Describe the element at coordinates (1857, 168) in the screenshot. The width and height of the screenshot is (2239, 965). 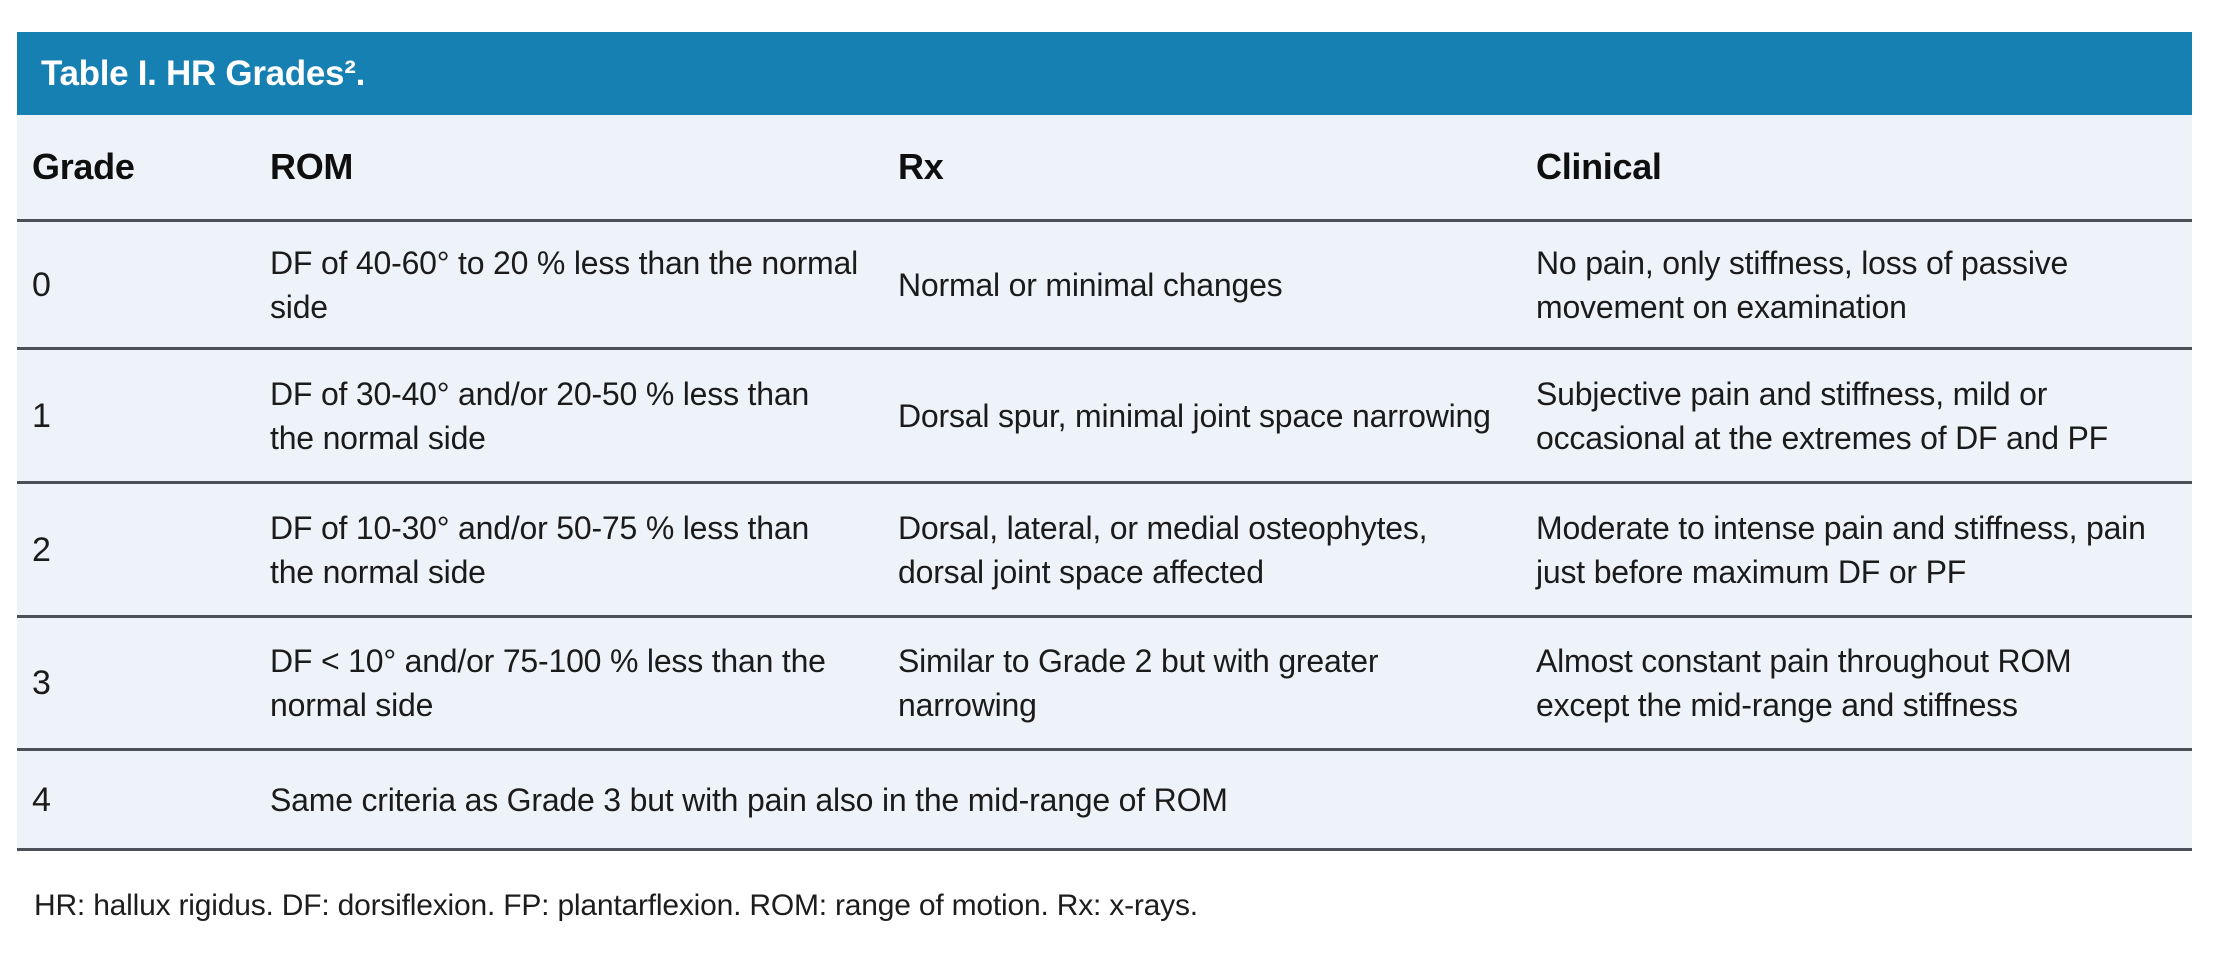
I see `column-header-clinical: Clinical` at that location.